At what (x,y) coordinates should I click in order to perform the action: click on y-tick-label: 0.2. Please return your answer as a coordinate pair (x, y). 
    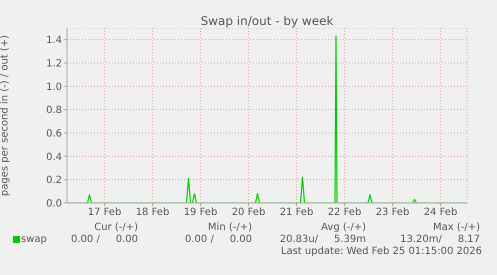
    Looking at the image, I should click on (54, 180).